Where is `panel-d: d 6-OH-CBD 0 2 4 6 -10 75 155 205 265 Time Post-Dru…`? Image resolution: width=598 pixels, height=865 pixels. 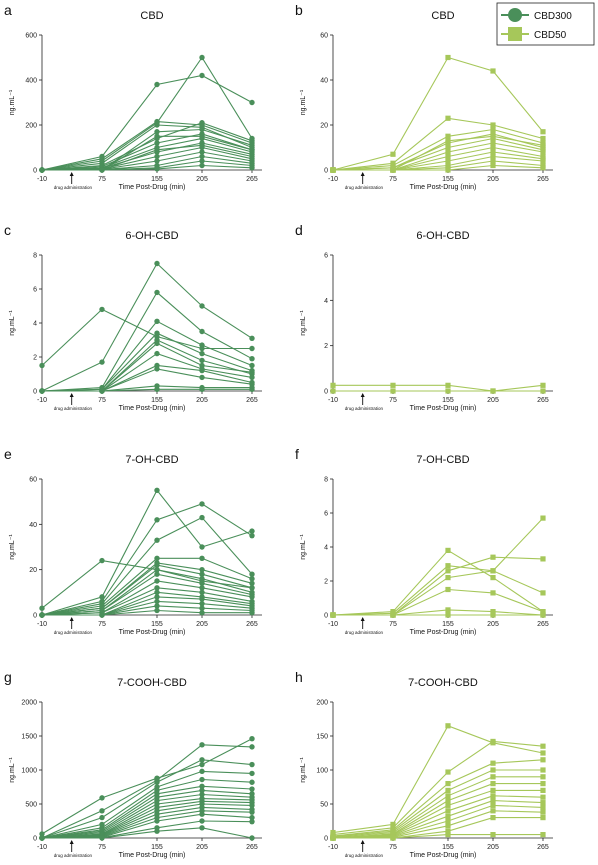 panel-d: d 6-OH-CBD 0 2 4 6 -10 75 155 205 265 Time Post-Dru… is located at coordinates (424, 317).